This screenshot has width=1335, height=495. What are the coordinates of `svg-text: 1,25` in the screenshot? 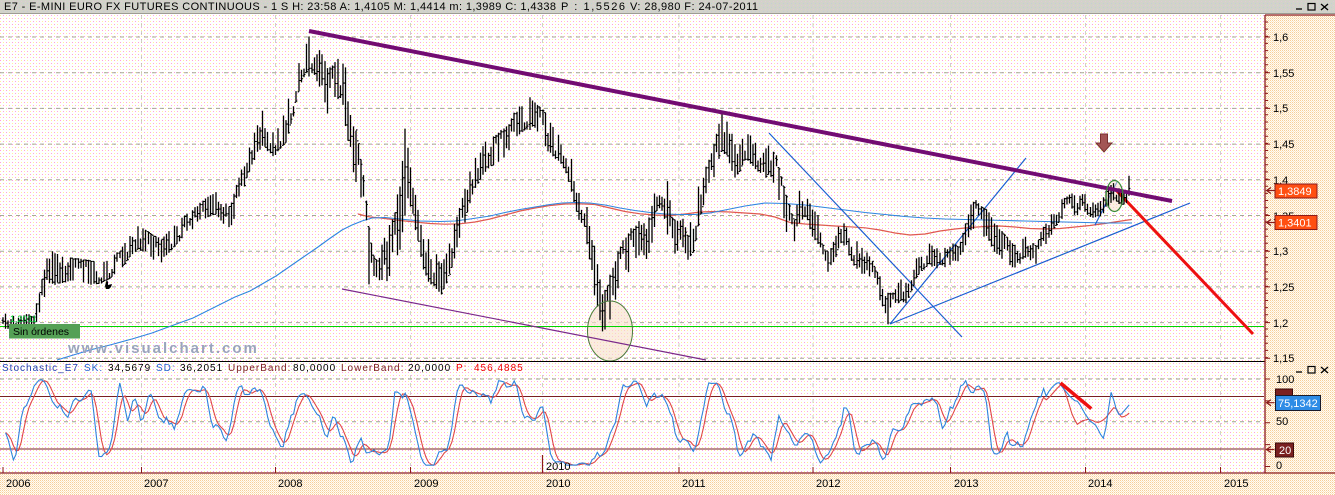 It's located at (1283, 288).